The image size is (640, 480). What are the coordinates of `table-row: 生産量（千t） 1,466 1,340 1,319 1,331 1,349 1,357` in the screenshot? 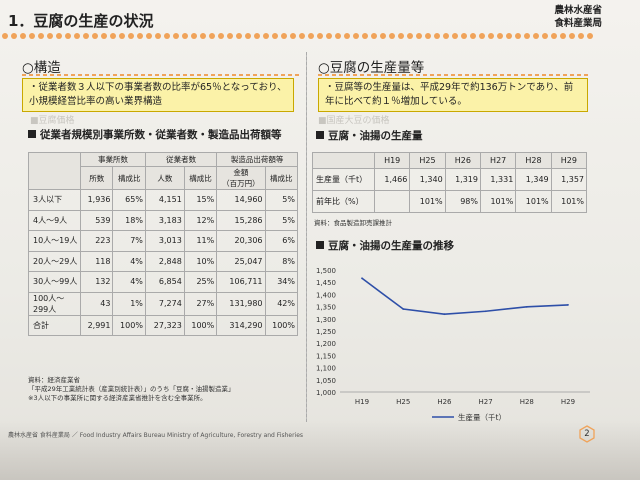 It's located at (450, 179).